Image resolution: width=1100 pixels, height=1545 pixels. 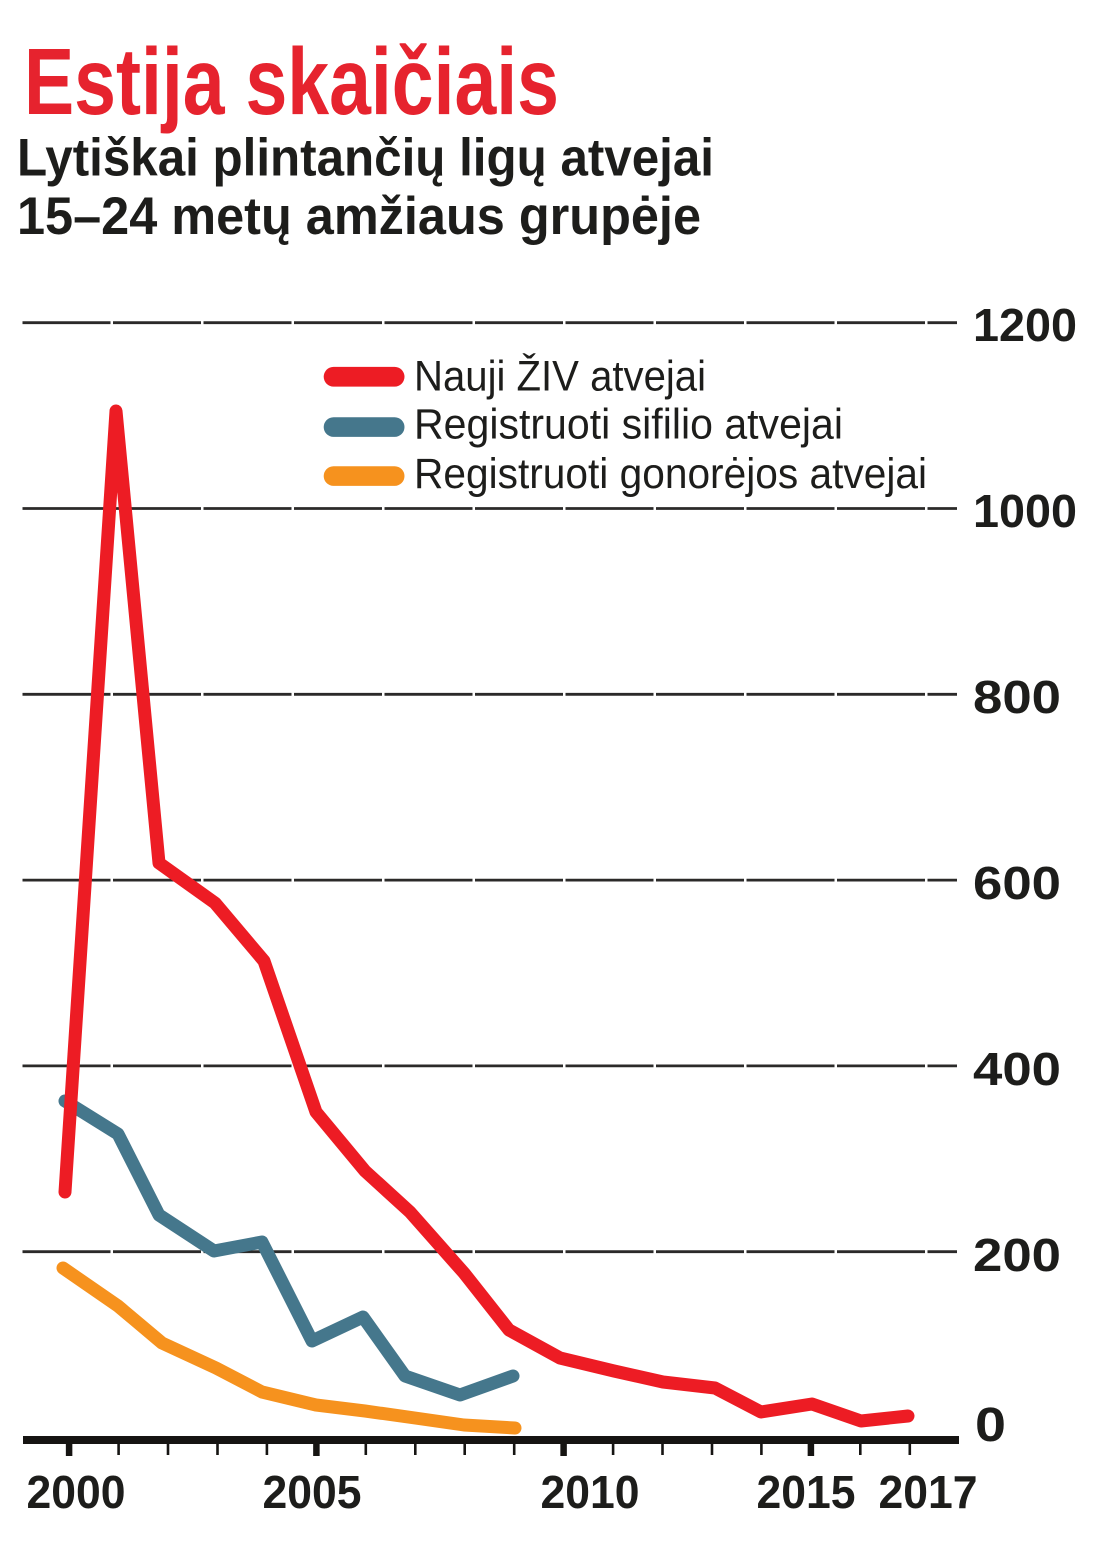 I want to click on svg-text: 2000, so click(x=76, y=1492).